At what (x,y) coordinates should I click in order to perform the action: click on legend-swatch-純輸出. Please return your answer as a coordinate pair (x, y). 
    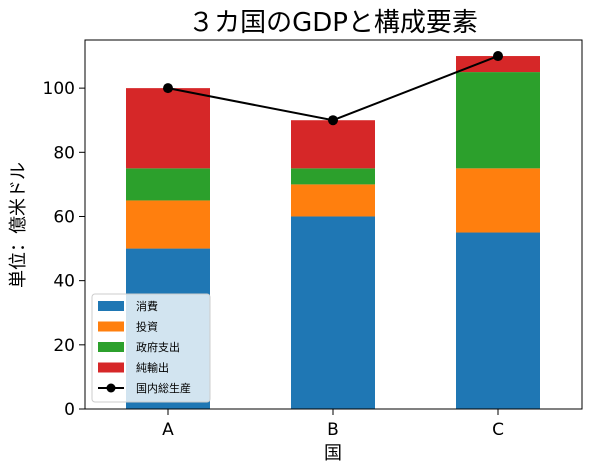
    Looking at the image, I should click on (111, 367).